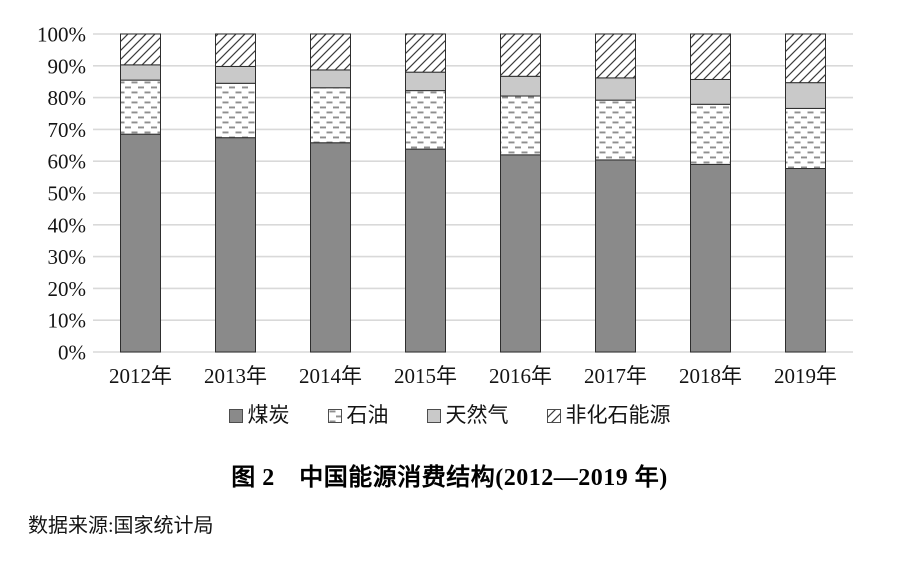 The image size is (899, 567). Describe the element at coordinates (425, 120) in the screenshot. I see `bar-segment-oil-2015` at that location.